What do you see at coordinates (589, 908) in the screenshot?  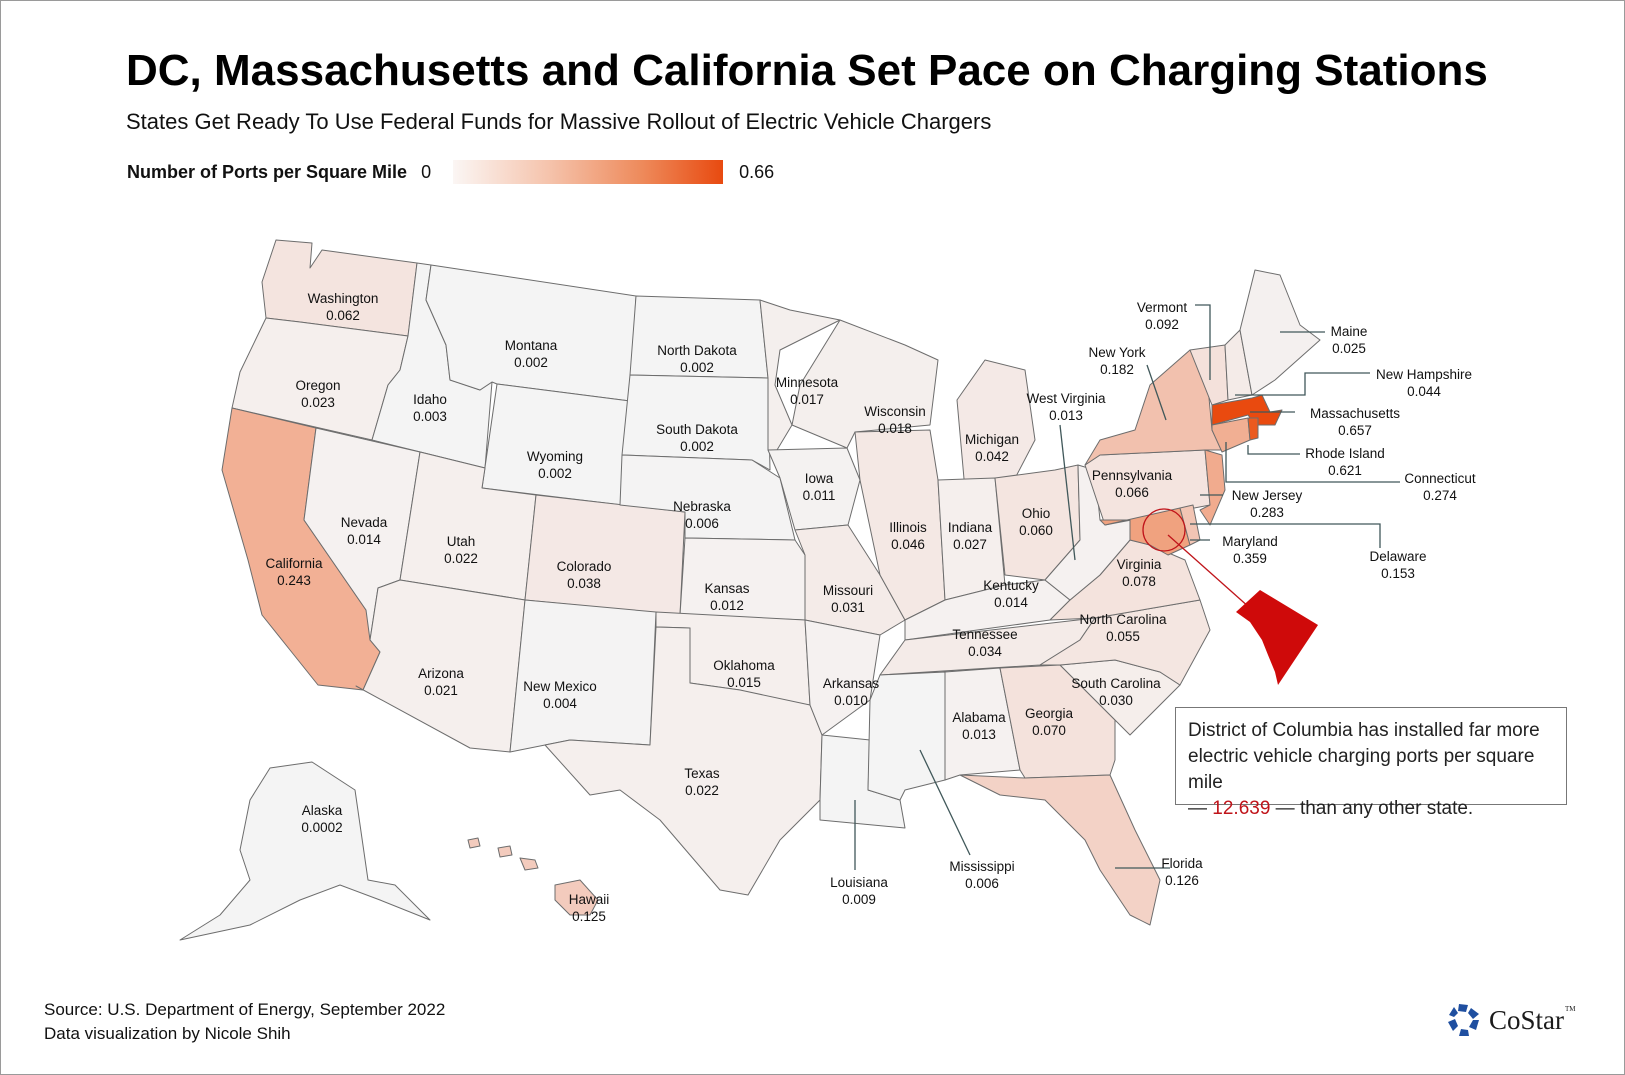 I see `label-hawaii: Hawaii 0.125` at bounding box center [589, 908].